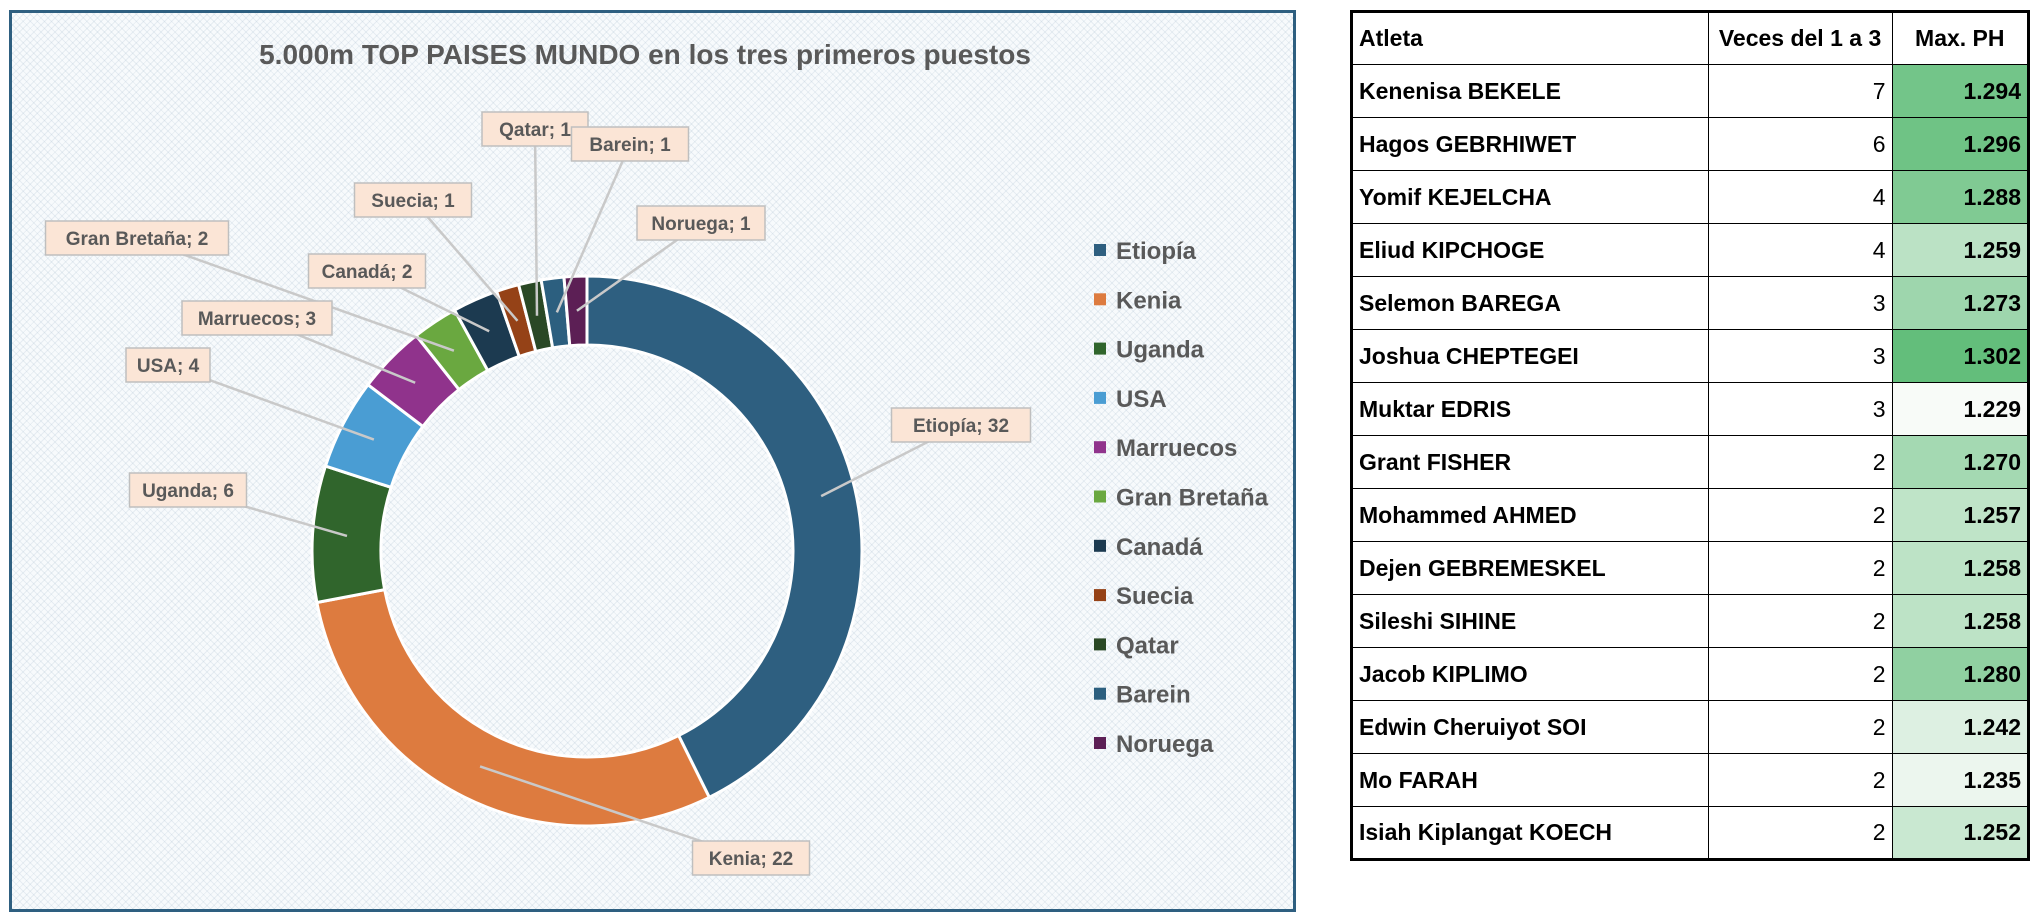 This screenshot has height=922, width=2040. I want to click on header-athlete: Atleta, so click(1530, 38).